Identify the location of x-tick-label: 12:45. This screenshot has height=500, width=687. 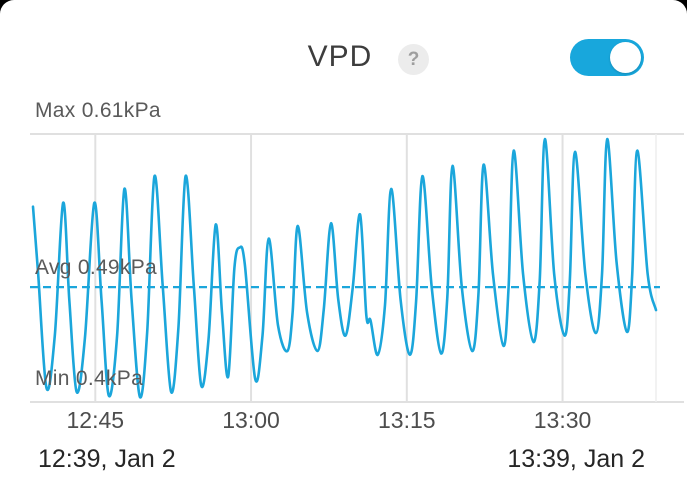
(95, 420).